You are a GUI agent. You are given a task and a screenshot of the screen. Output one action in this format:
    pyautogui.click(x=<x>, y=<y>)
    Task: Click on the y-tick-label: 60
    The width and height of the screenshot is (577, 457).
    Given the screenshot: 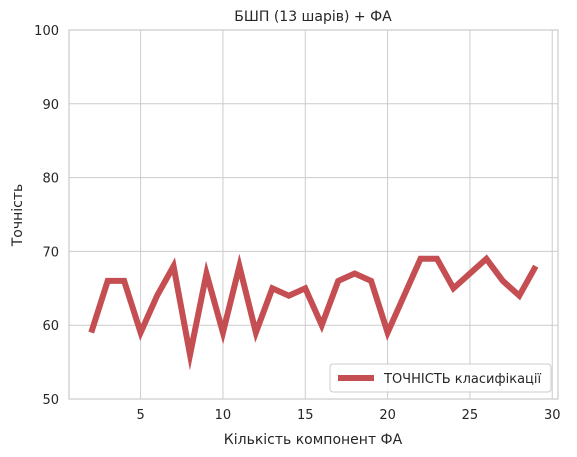 What is the action you would take?
    pyautogui.click(x=50, y=326)
    